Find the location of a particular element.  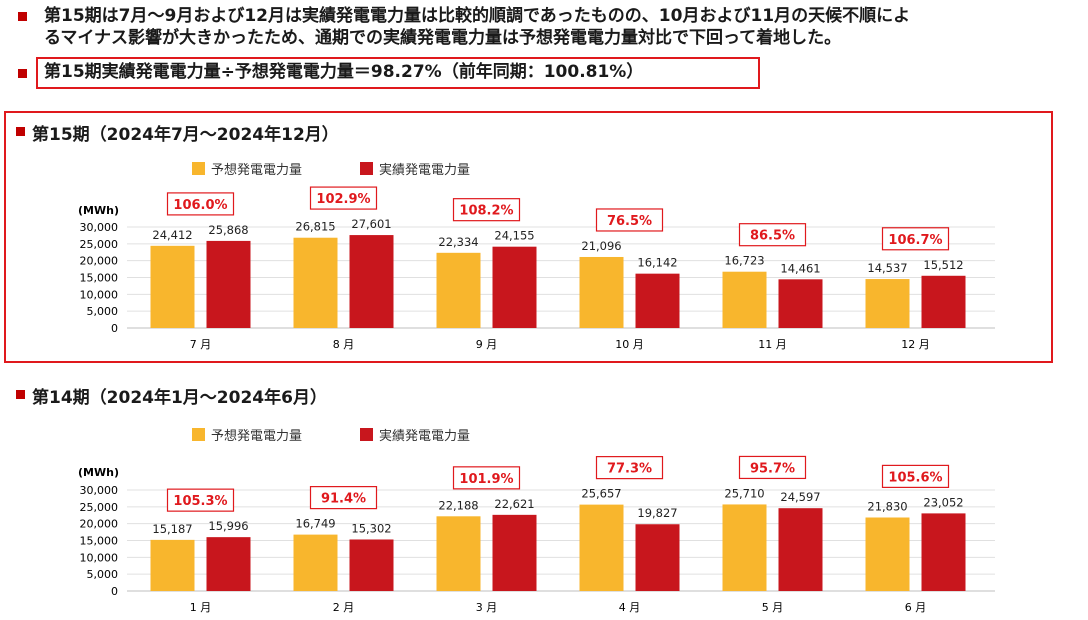

data-label-actual: 14,461 is located at coordinates (800, 268).